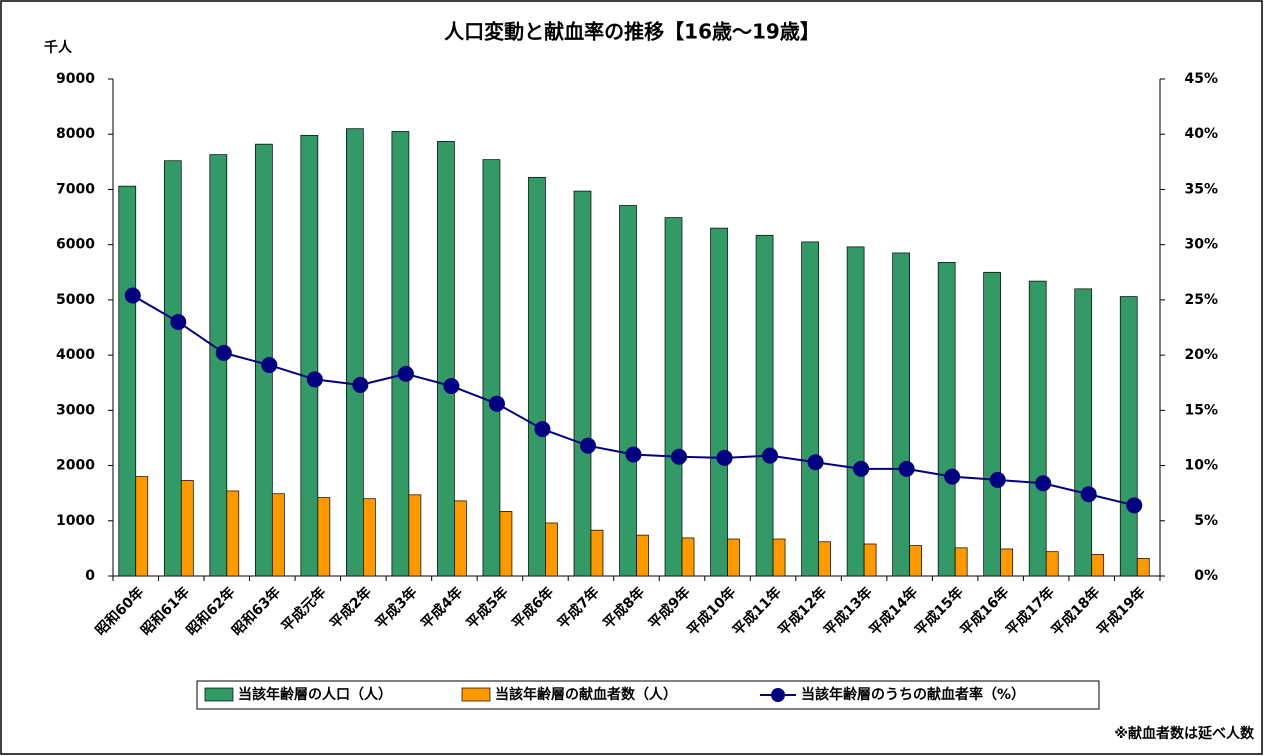  Describe the element at coordinates (1201, 189) in the screenshot. I see `y2-tick-label: 35%` at that location.